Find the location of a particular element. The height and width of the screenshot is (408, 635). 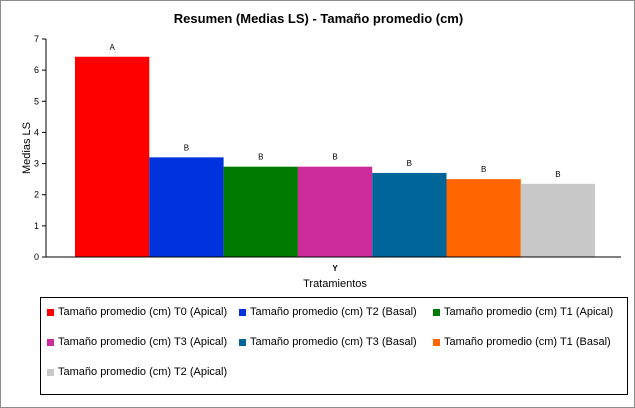

y-tick-label: 7 is located at coordinates (36, 39).